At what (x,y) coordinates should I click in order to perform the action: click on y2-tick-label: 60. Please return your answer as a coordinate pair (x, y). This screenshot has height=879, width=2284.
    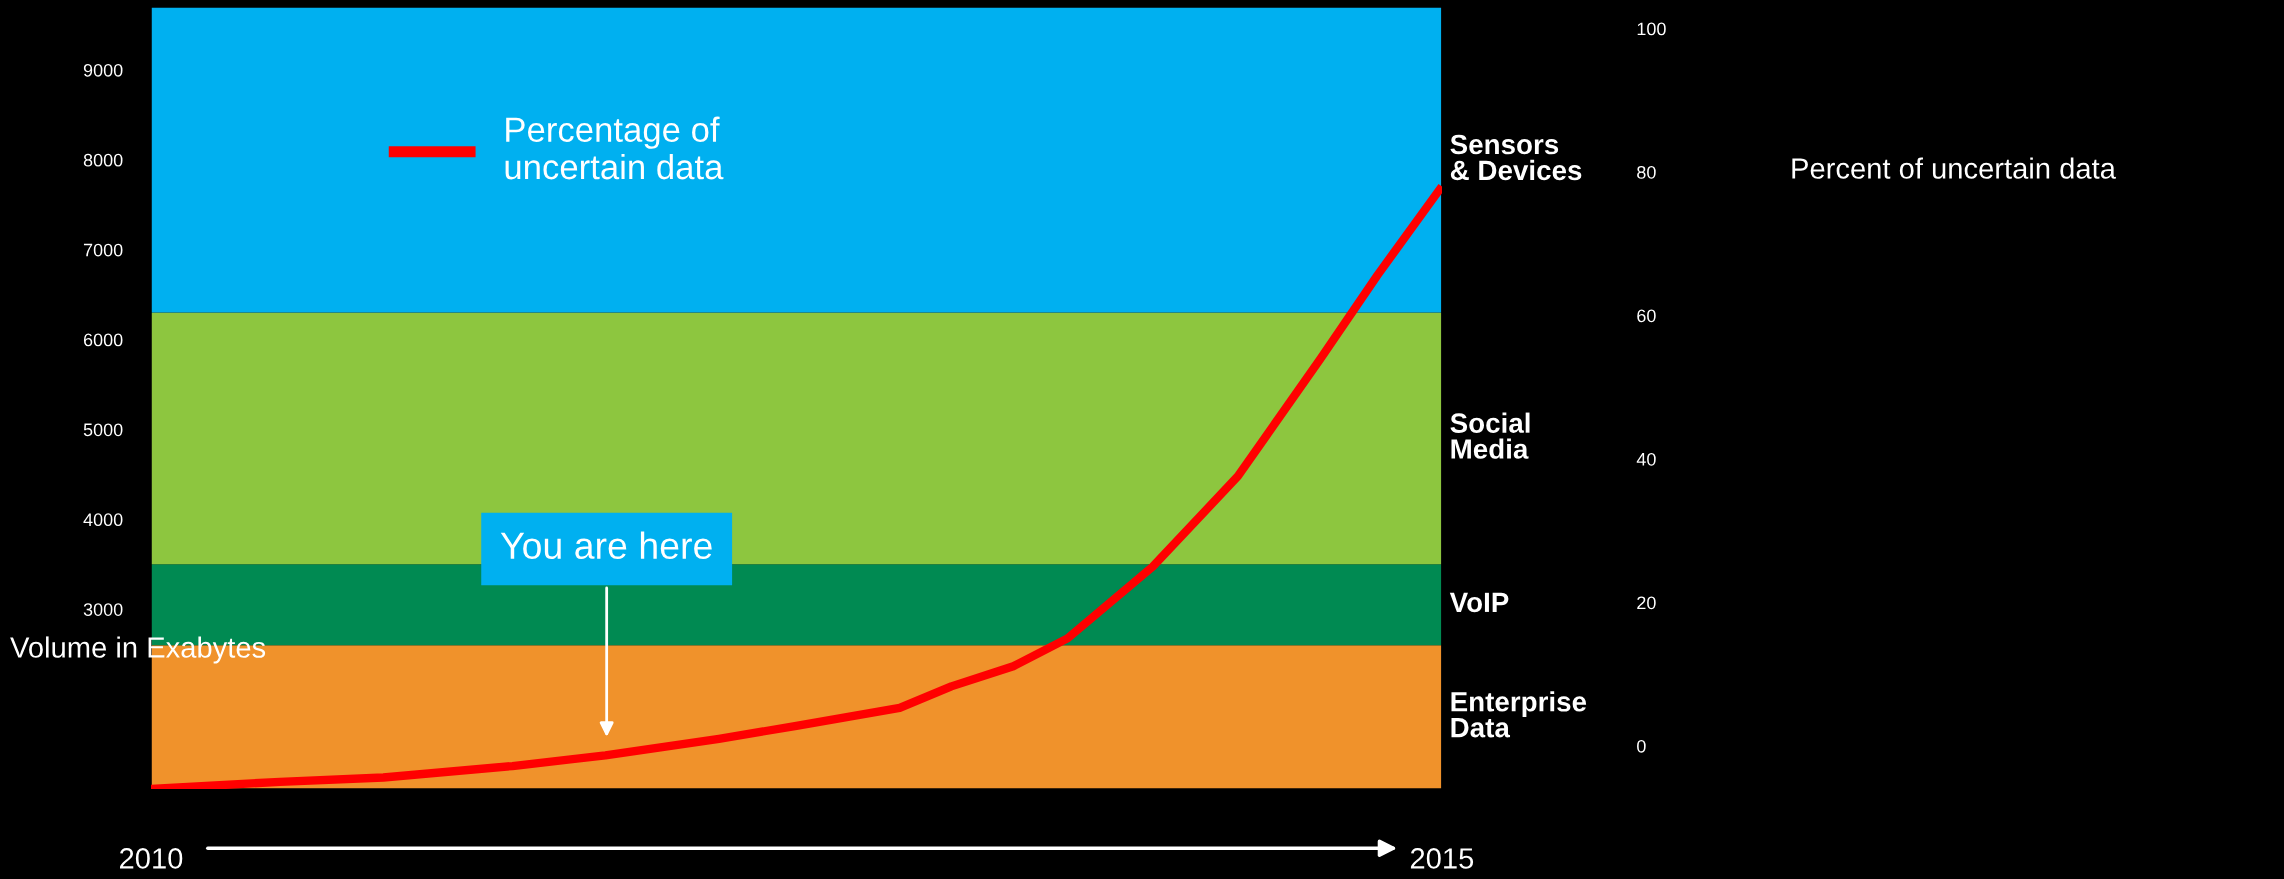
    Looking at the image, I should click on (1646, 316).